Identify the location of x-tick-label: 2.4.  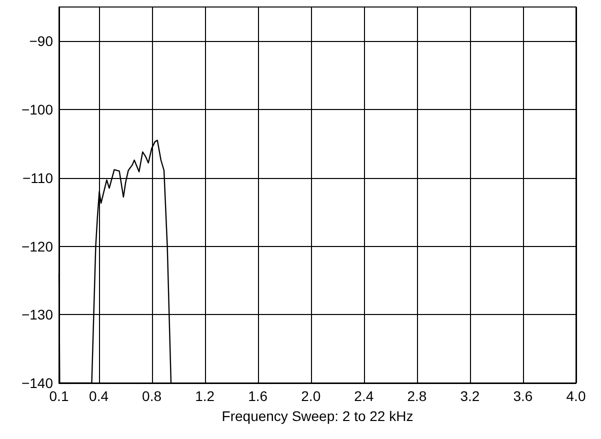
(364, 396).